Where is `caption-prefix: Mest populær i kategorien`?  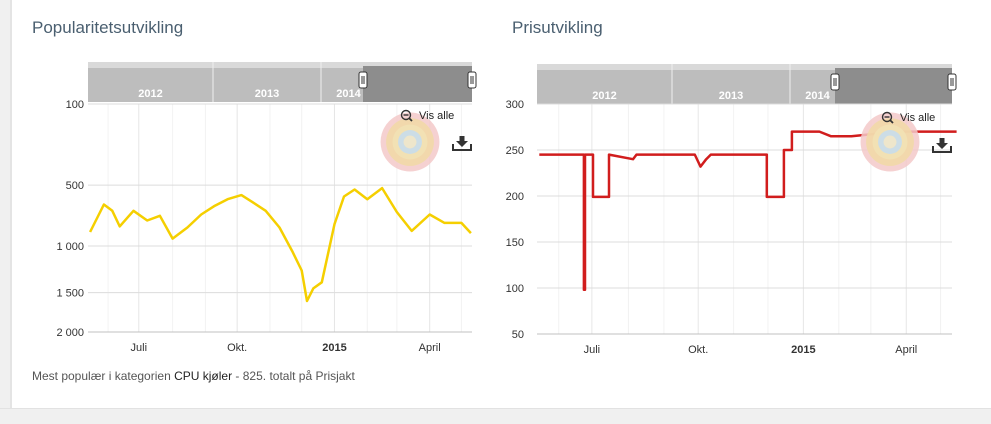 caption-prefix: Mest populær i kategorien is located at coordinates (103, 376).